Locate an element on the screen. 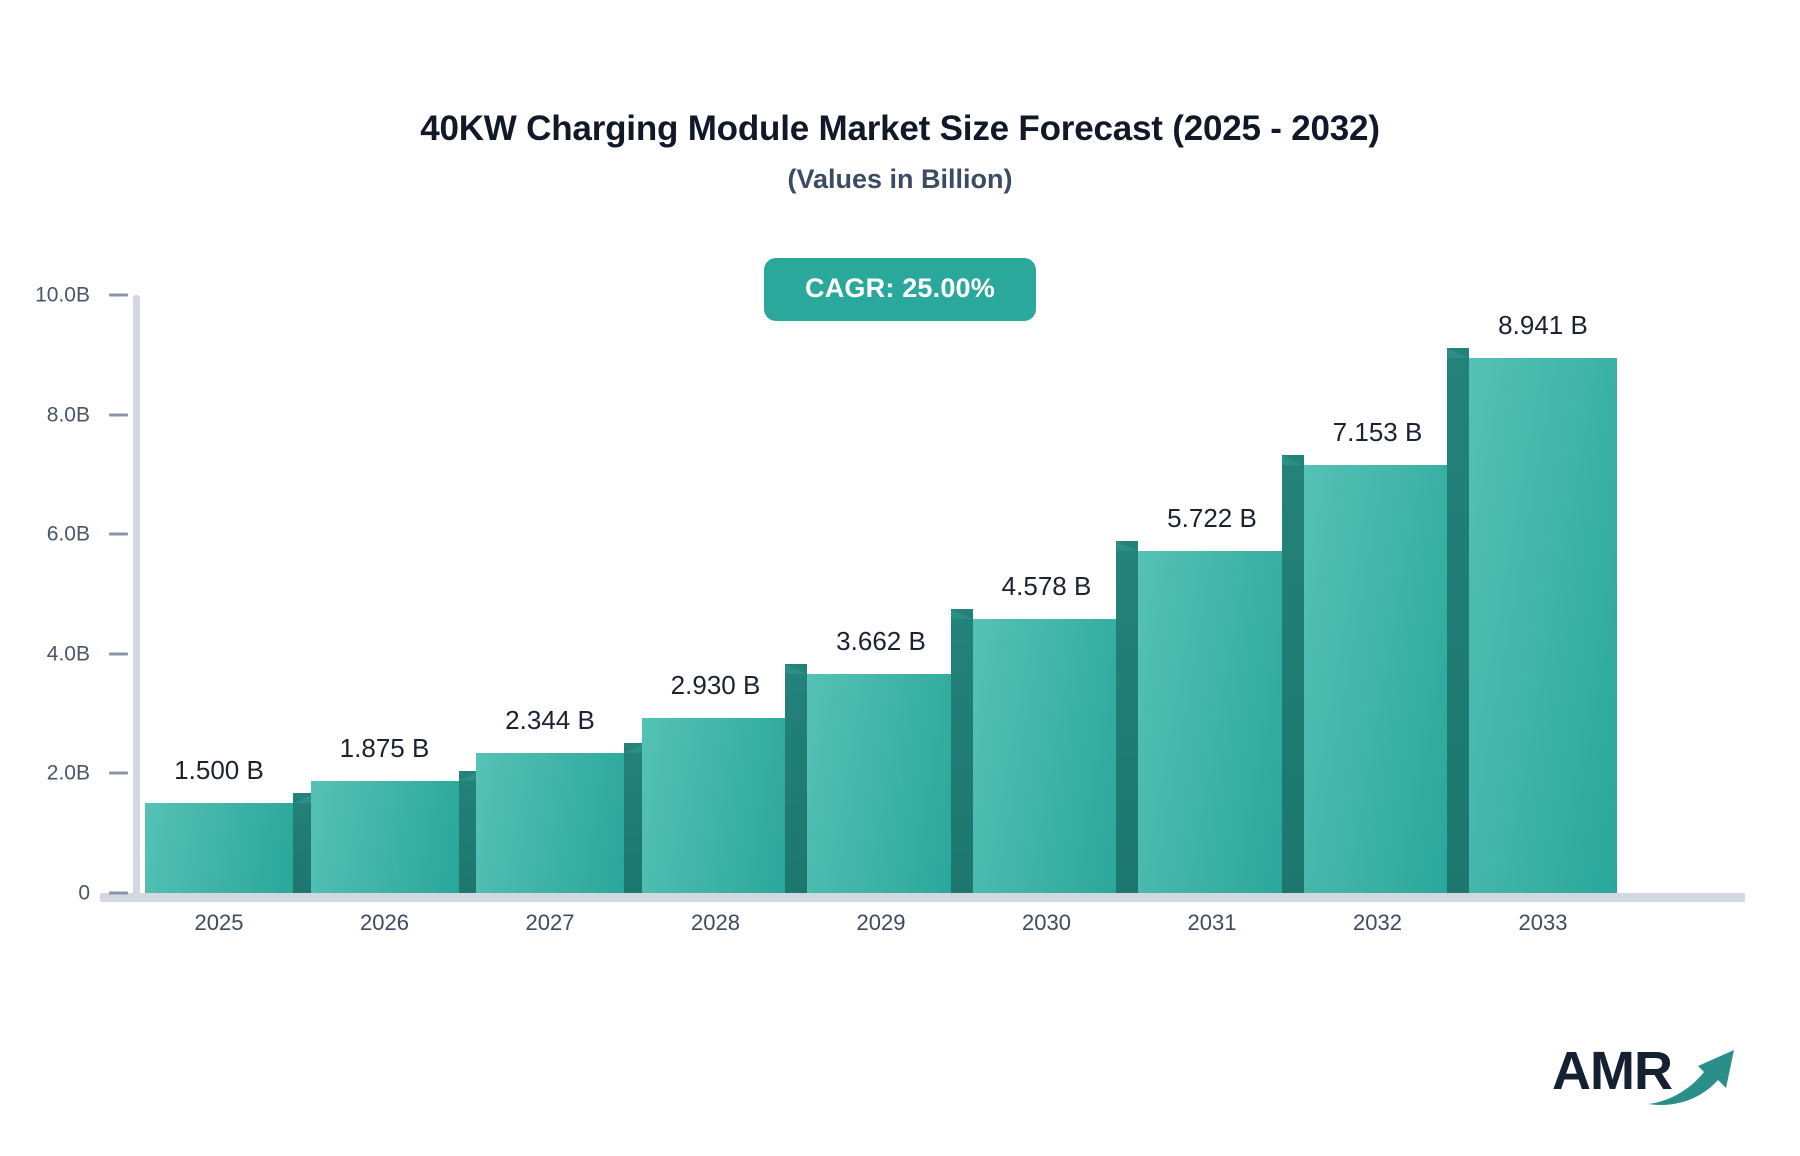 The image size is (1800, 1156). y-axis-tick-label: 8.0B is located at coordinates (68, 415).